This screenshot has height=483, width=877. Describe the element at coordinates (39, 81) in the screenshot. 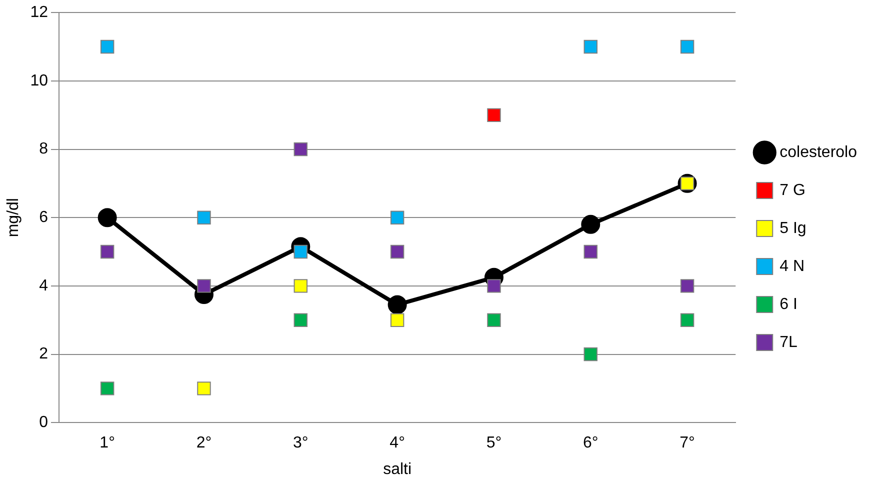

I see `y-tick-label: 10` at that location.